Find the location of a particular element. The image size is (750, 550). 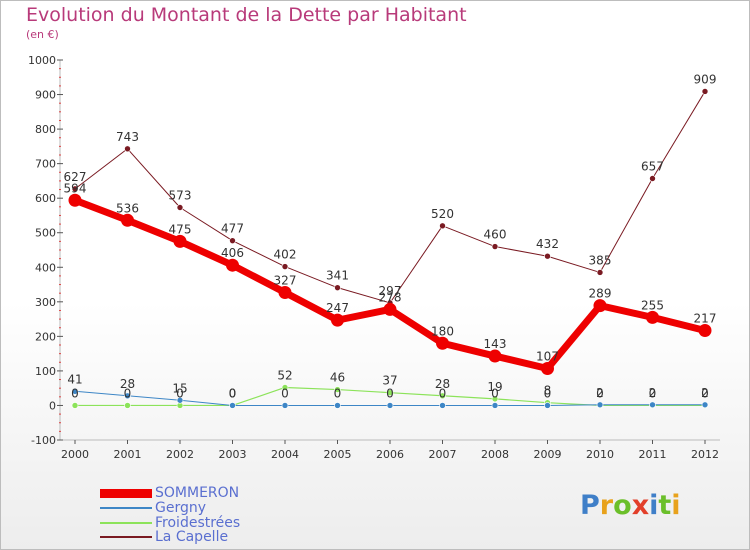

data-label-sommeron: 406 is located at coordinates (232, 253).